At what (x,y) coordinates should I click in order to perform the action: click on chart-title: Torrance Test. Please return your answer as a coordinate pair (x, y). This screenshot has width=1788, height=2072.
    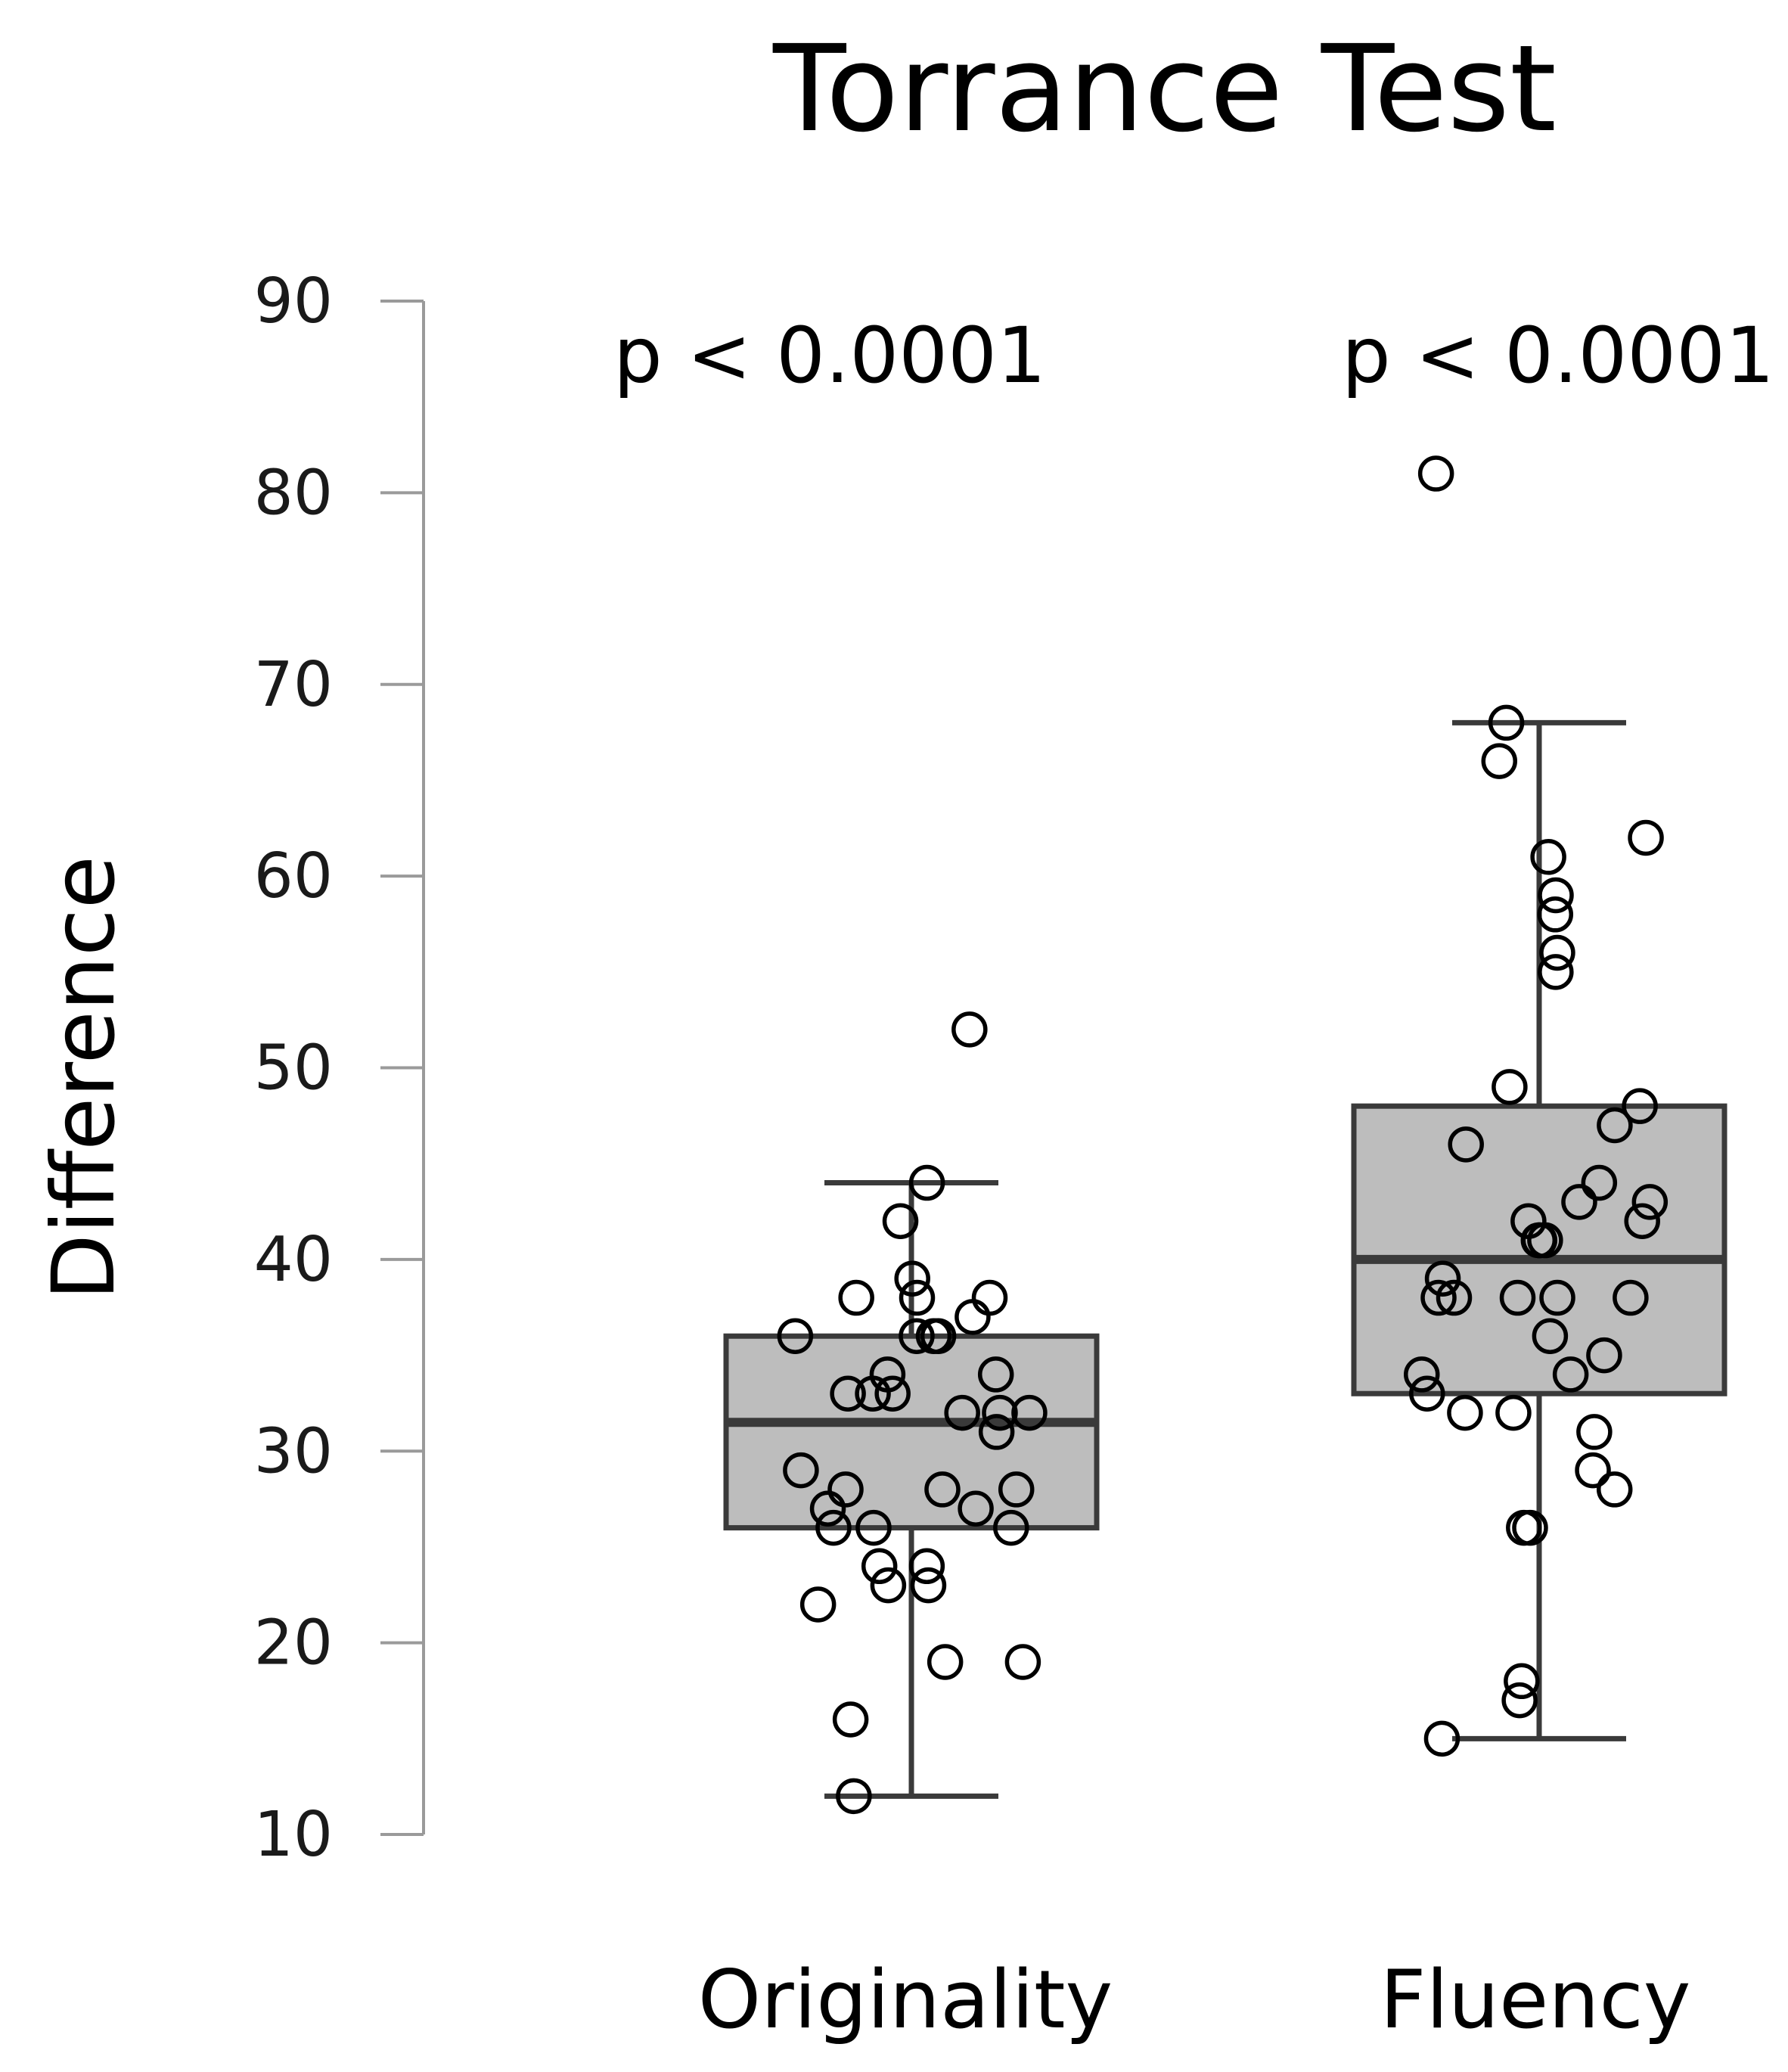
    Looking at the image, I should click on (1164, 89).